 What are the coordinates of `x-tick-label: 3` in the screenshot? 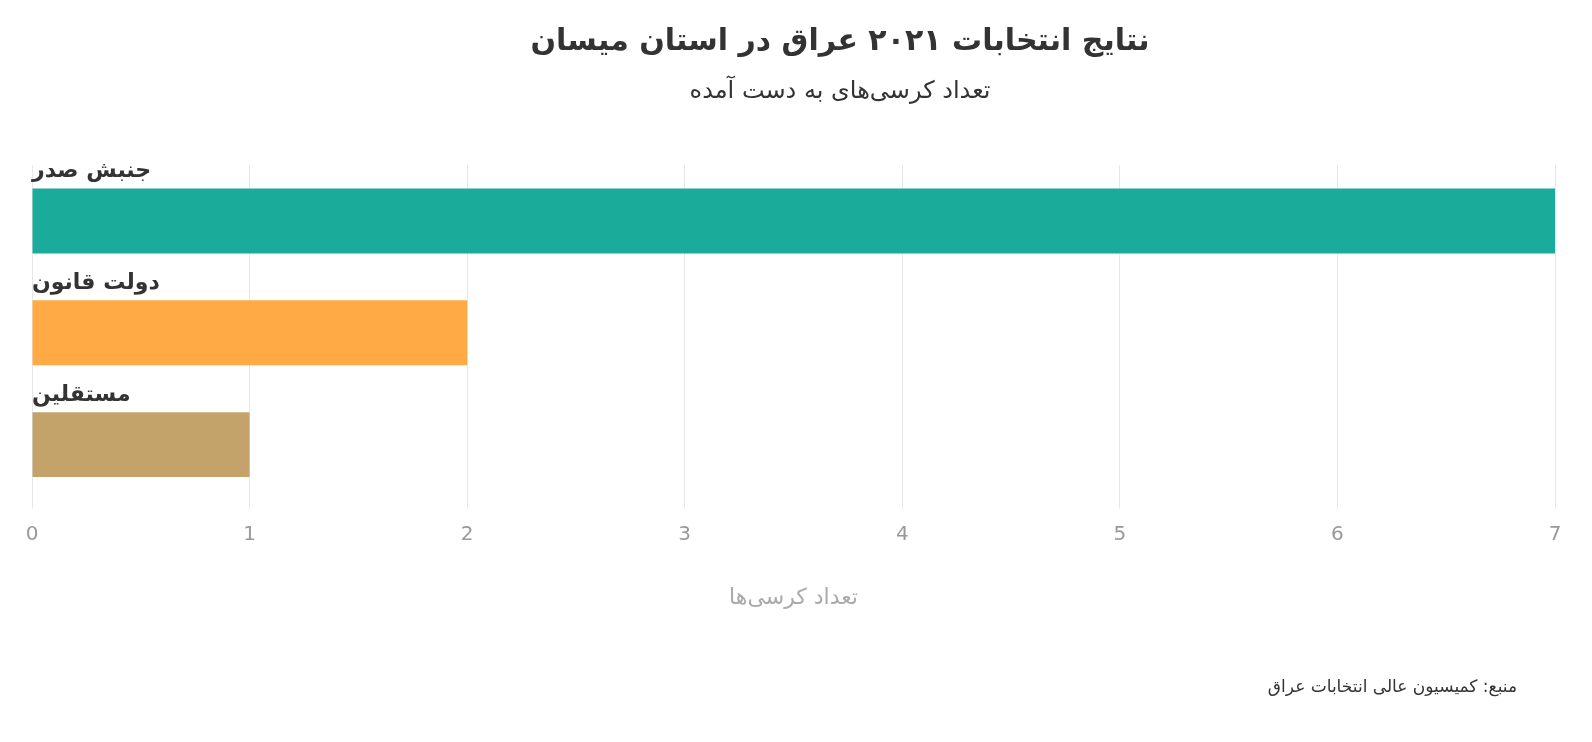 It's located at (685, 532).